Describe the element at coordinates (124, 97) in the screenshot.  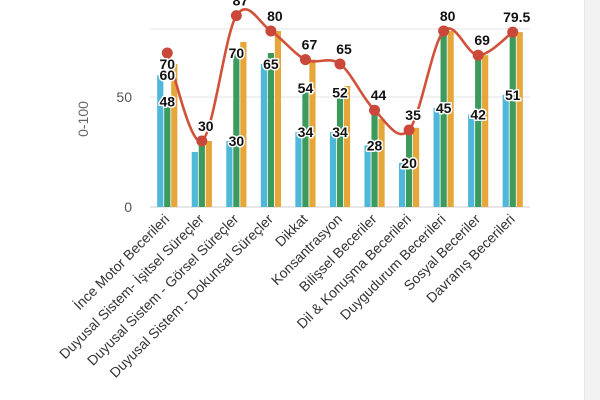
I see `y-tick-label: 50` at that location.